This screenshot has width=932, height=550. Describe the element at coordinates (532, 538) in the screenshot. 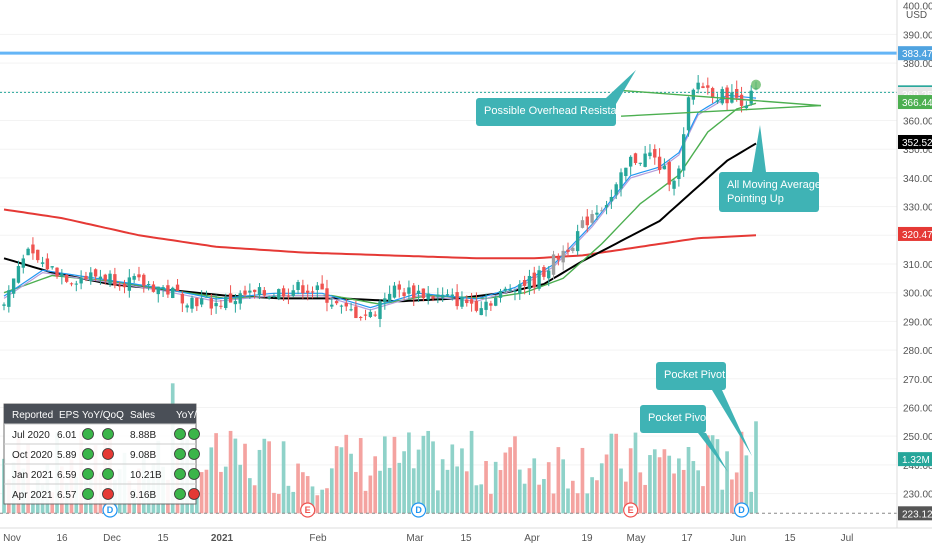

I see `x-axis-label: Apr` at that location.